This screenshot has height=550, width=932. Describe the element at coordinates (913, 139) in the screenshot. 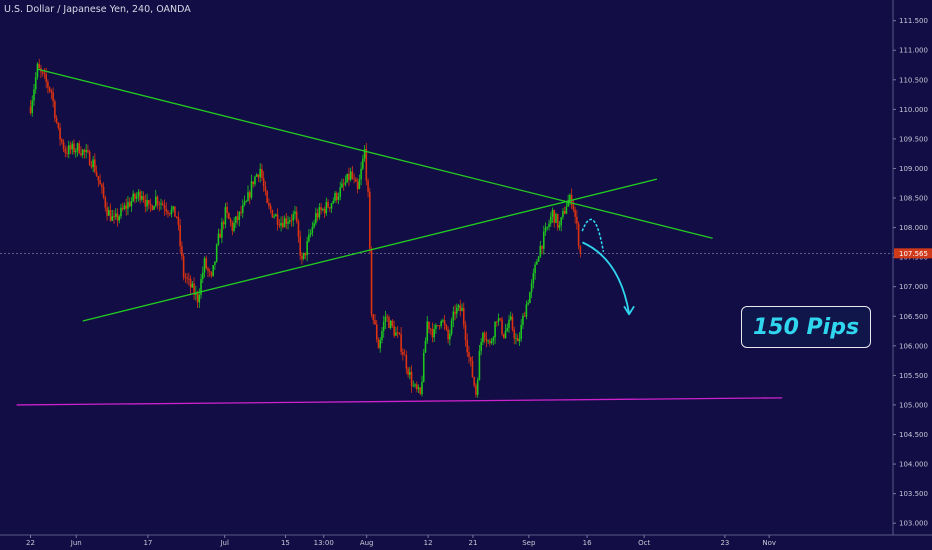

I see `price-tick-label: 109.500` at that location.